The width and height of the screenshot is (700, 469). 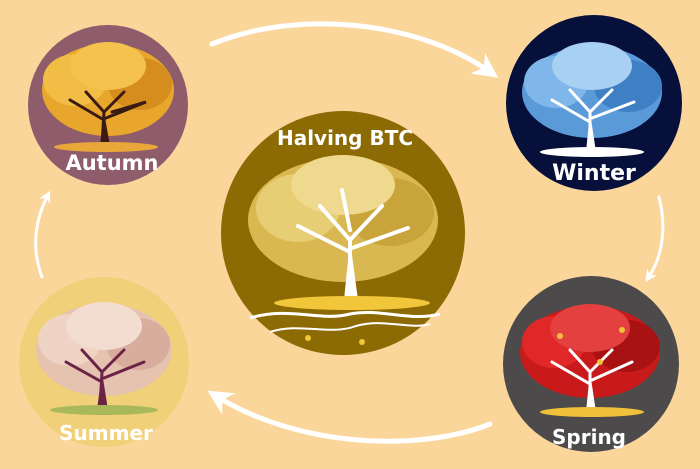 I want to click on season-winter: Winter, so click(x=594, y=103).